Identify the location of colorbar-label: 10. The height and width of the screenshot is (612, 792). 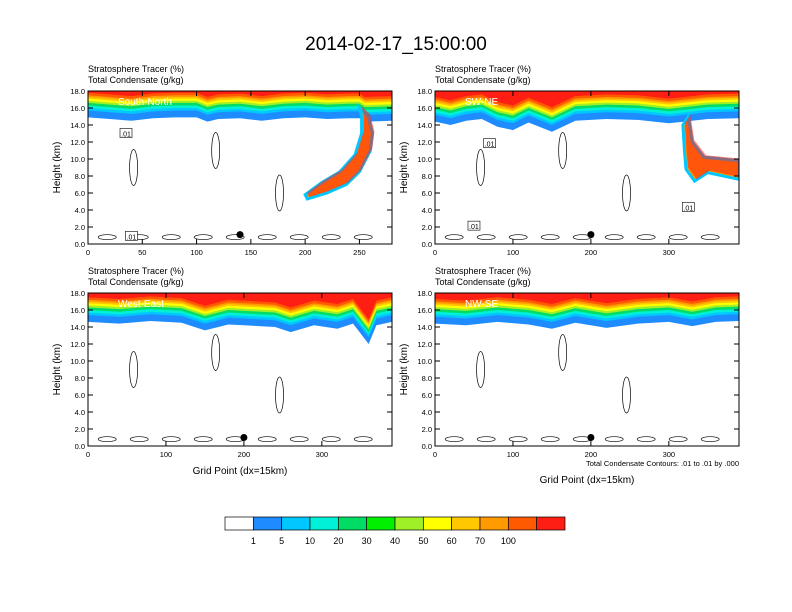
(310, 541).